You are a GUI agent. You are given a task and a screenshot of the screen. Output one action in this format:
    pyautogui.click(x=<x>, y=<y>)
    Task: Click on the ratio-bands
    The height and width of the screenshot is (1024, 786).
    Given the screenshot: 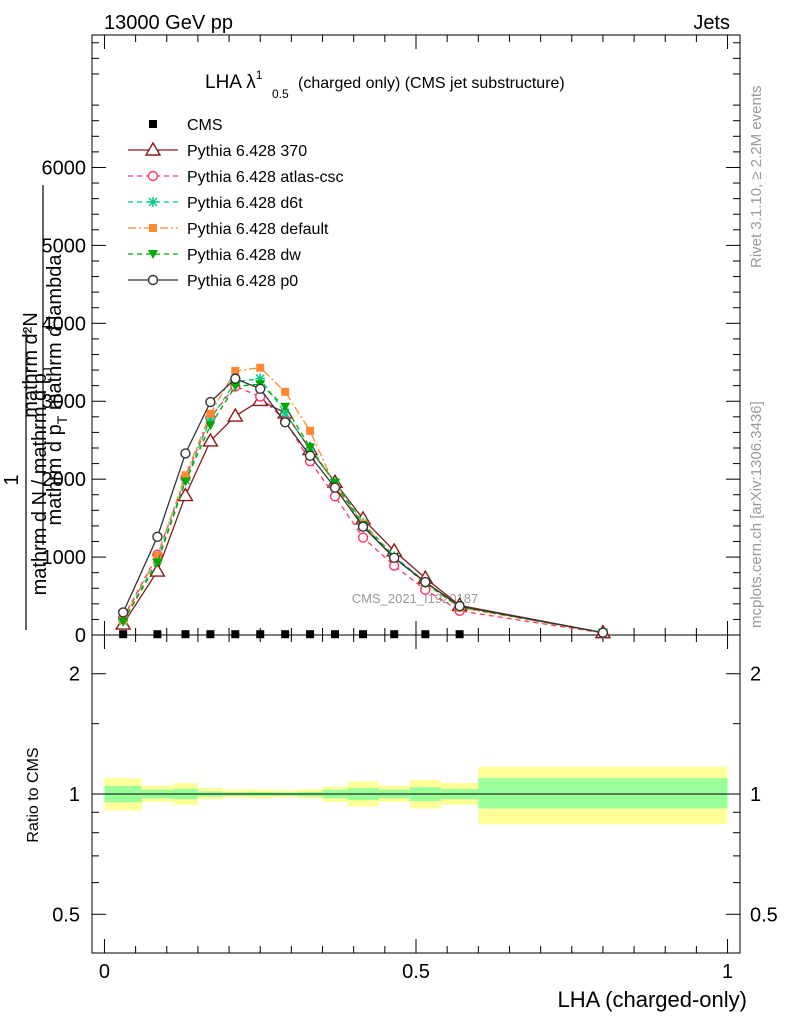 What is the action you would take?
    pyautogui.click(x=416, y=795)
    